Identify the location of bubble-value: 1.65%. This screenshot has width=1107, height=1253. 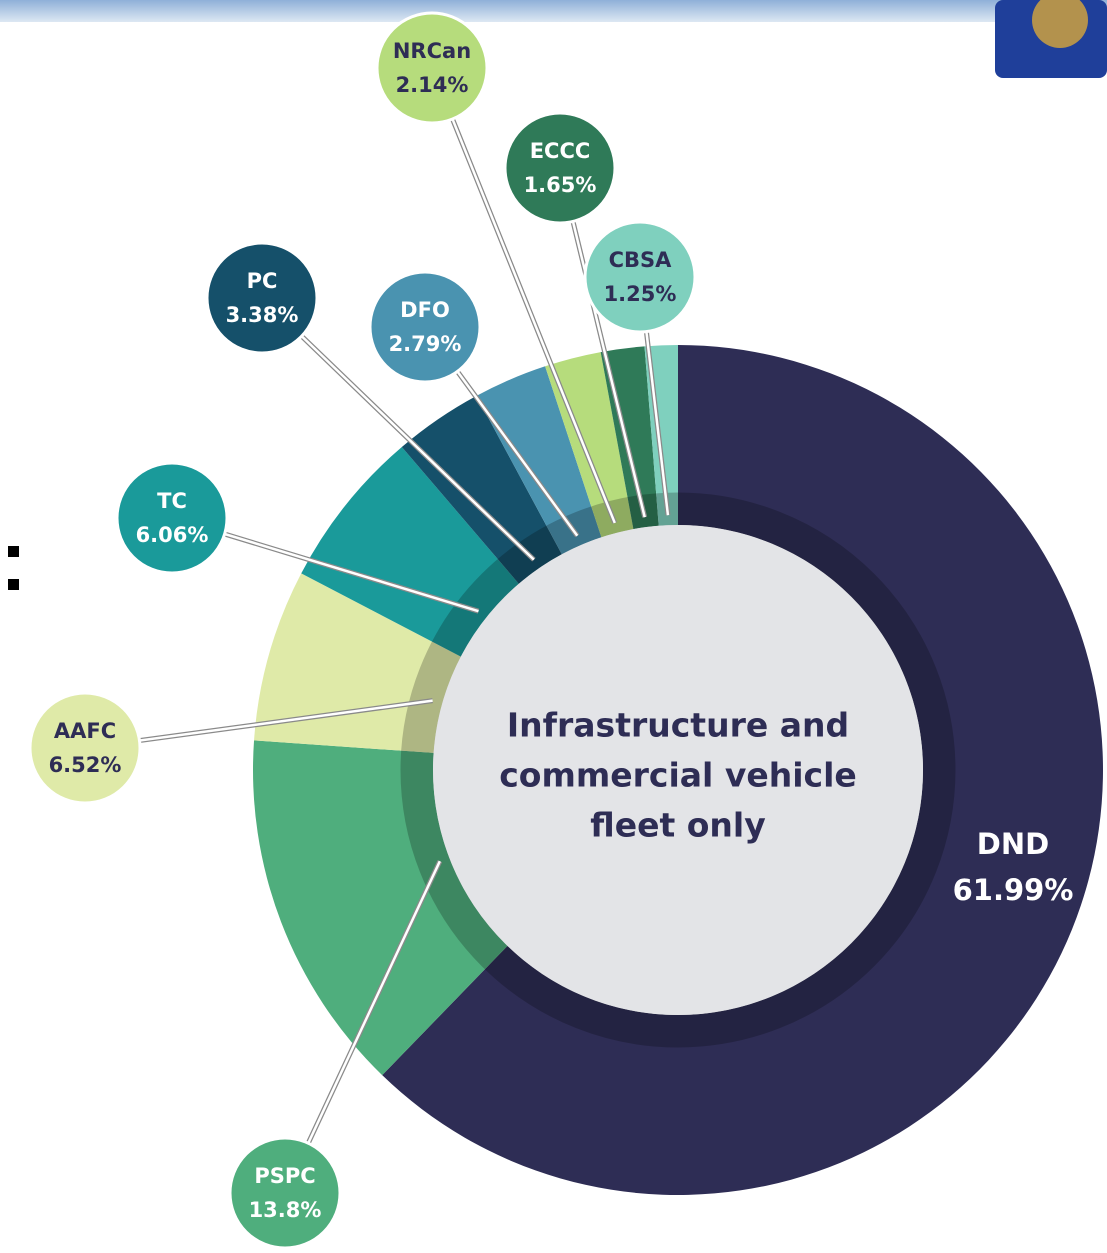
(560, 185).